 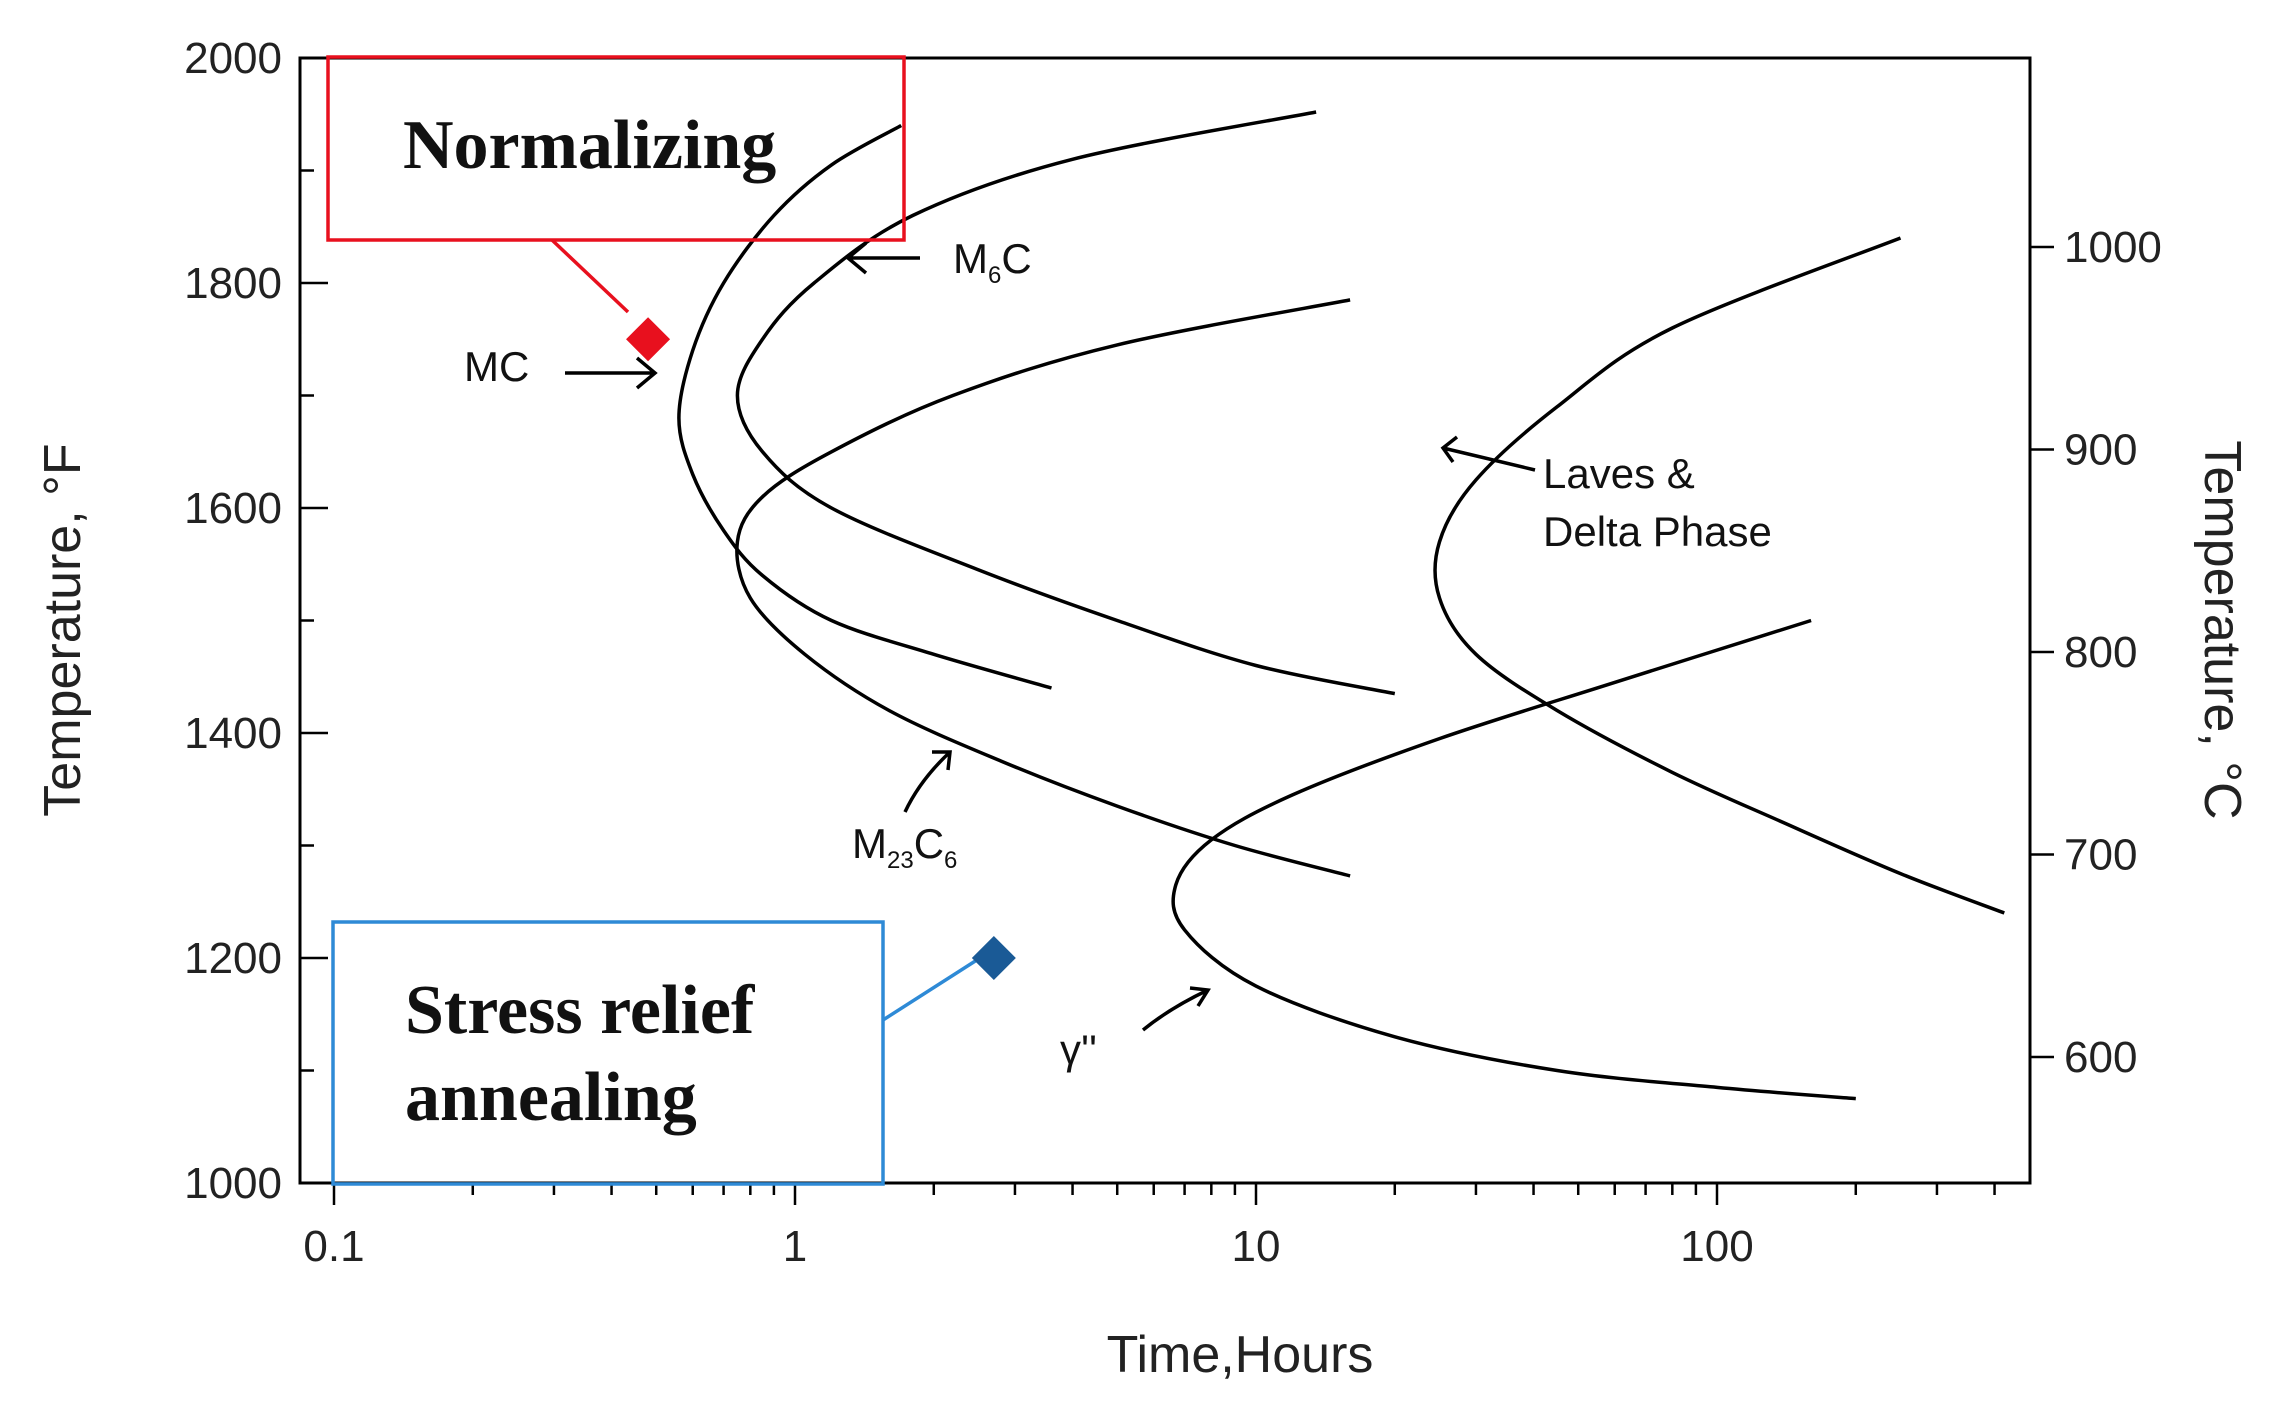 What do you see at coordinates (1513, 859) in the screenshot?
I see `curve-gamma` at bounding box center [1513, 859].